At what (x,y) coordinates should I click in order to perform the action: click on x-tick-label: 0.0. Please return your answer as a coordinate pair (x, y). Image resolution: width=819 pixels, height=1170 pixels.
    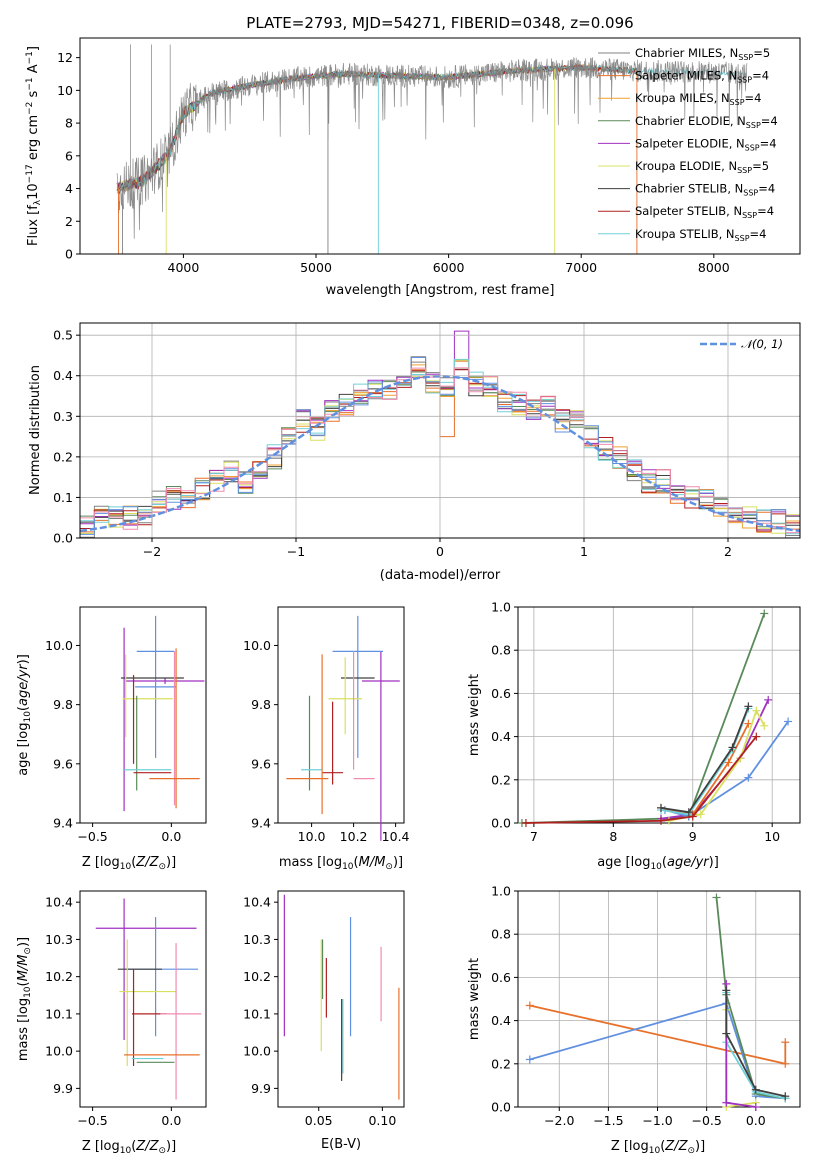
    Looking at the image, I should click on (171, 1120).